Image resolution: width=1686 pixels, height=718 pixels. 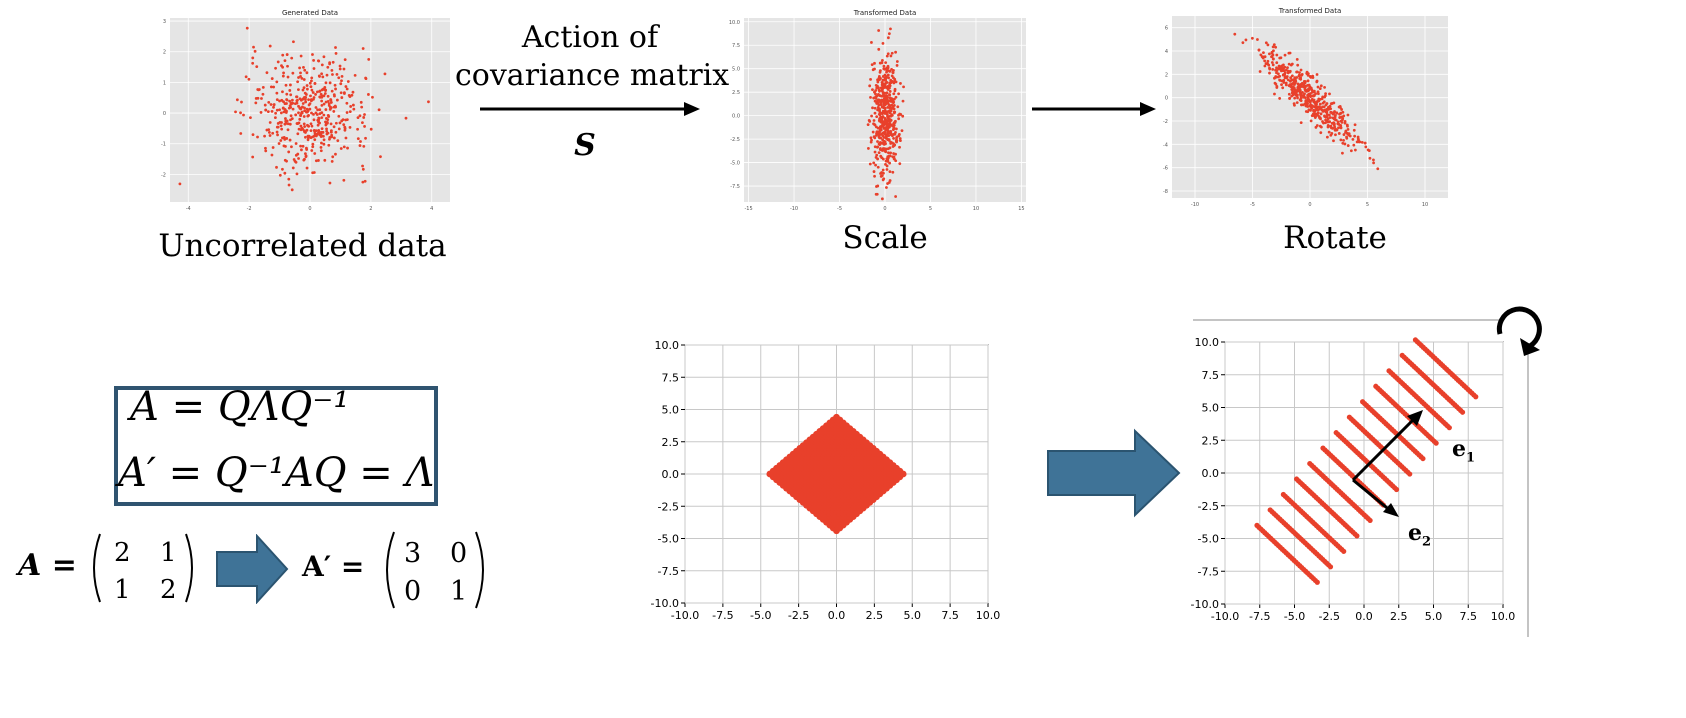 What do you see at coordinates (913, 615) in the screenshot?
I see `tick-label: 5.0` at bounding box center [913, 615].